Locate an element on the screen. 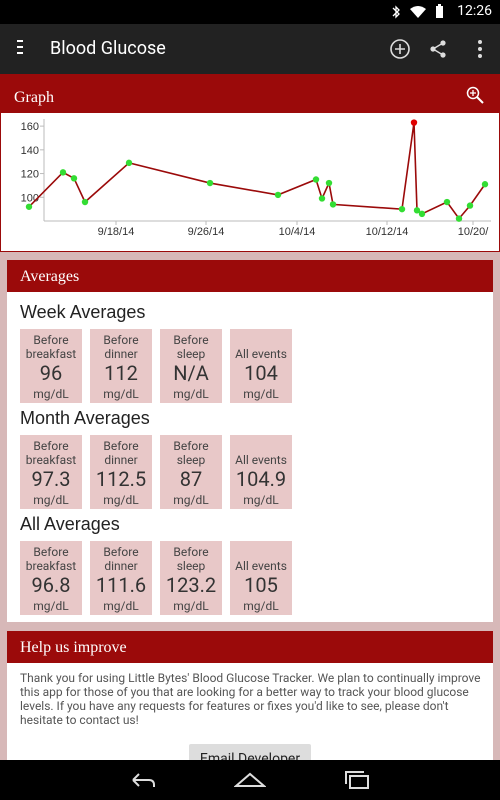 Image resolution: width=500 pixels, height=800 pixels. tile-label-line2: All events is located at coordinates (261, 354).